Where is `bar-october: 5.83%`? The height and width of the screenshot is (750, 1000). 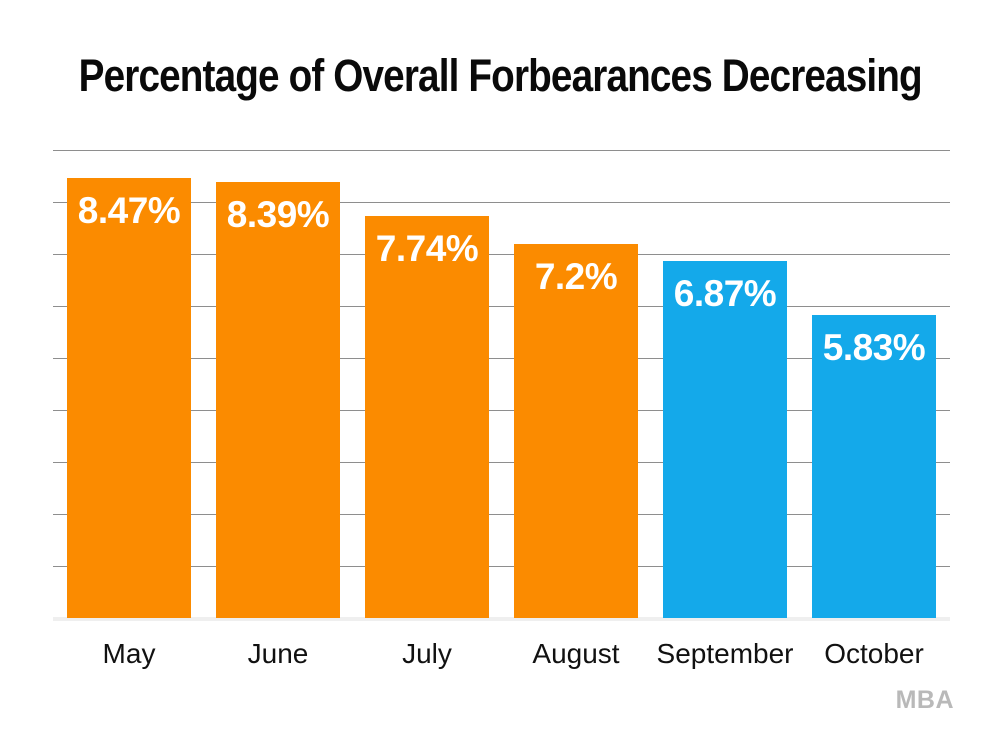 bar-october: 5.83% is located at coordinates (874, 466).